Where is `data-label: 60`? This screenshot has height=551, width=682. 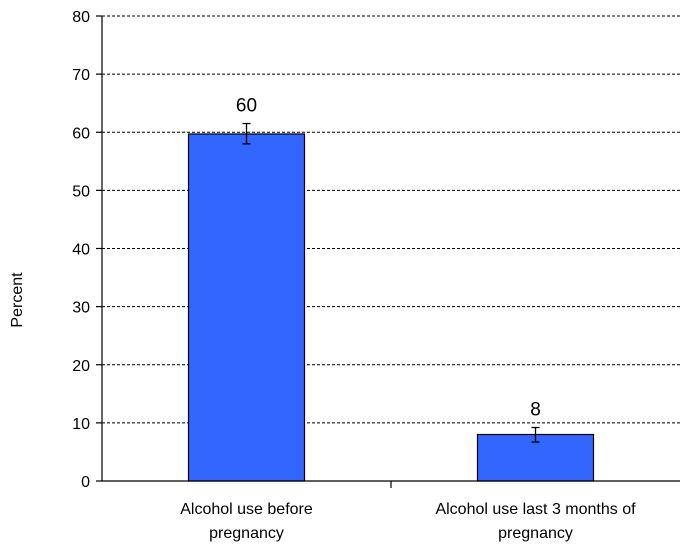
data-label: 60 is located at coordinates (246, 106).